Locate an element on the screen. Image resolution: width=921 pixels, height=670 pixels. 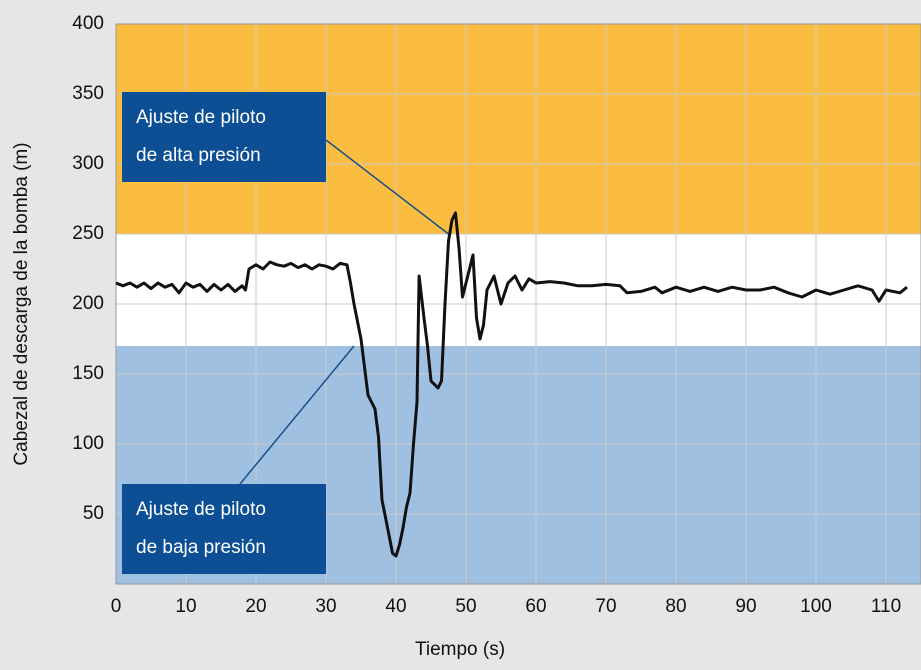
y-tick-label: 150 is located at coordinates (88, 373).